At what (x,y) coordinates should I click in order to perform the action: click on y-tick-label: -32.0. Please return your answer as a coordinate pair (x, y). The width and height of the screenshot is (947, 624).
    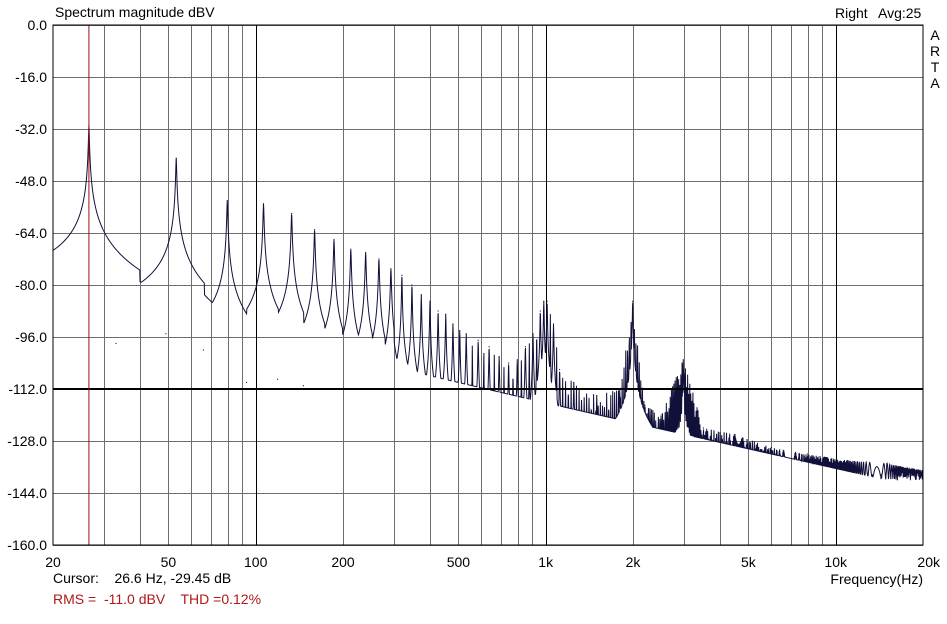
    Looking at the image, I should click on (31, 129).